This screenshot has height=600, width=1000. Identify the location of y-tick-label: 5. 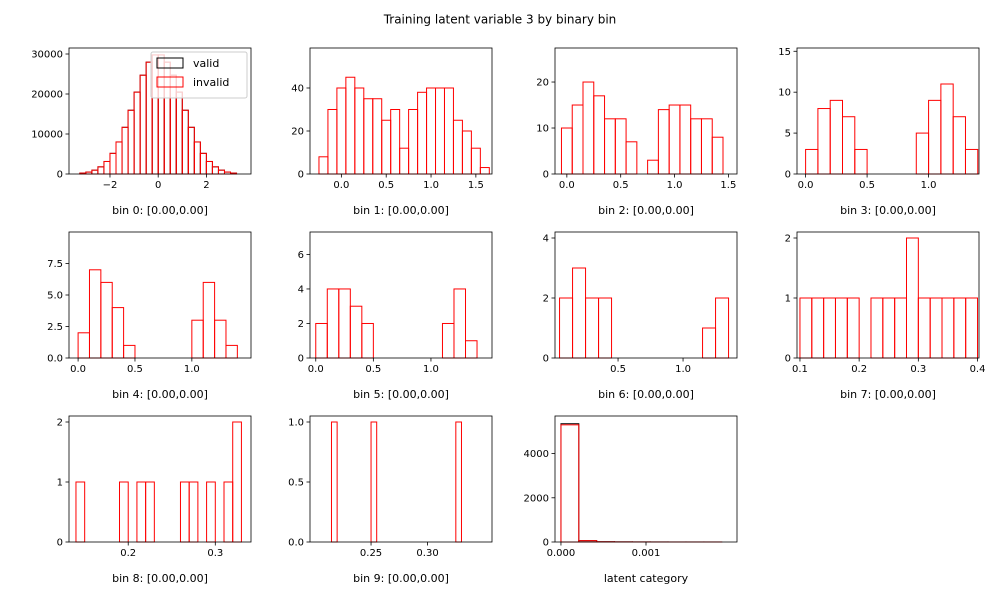
(788, 134).